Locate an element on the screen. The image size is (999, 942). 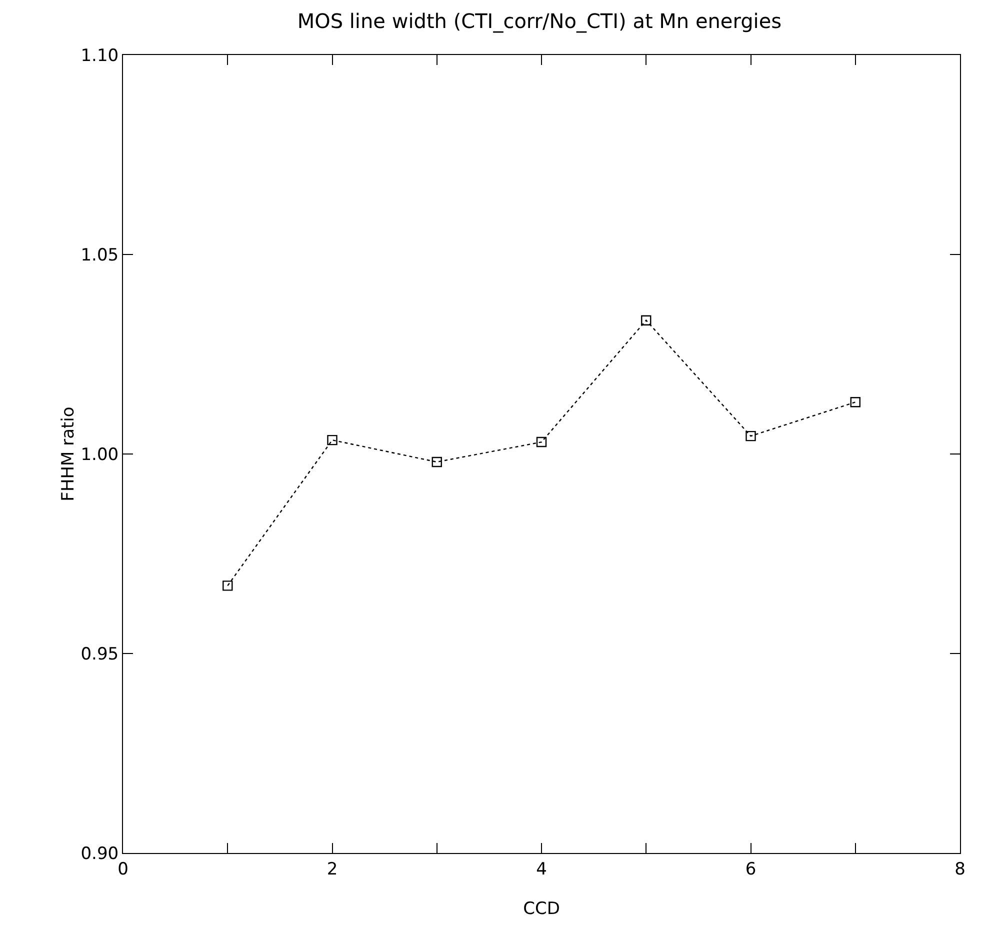
y-tick-label: 1.10 is located at coordinates (99, 56).